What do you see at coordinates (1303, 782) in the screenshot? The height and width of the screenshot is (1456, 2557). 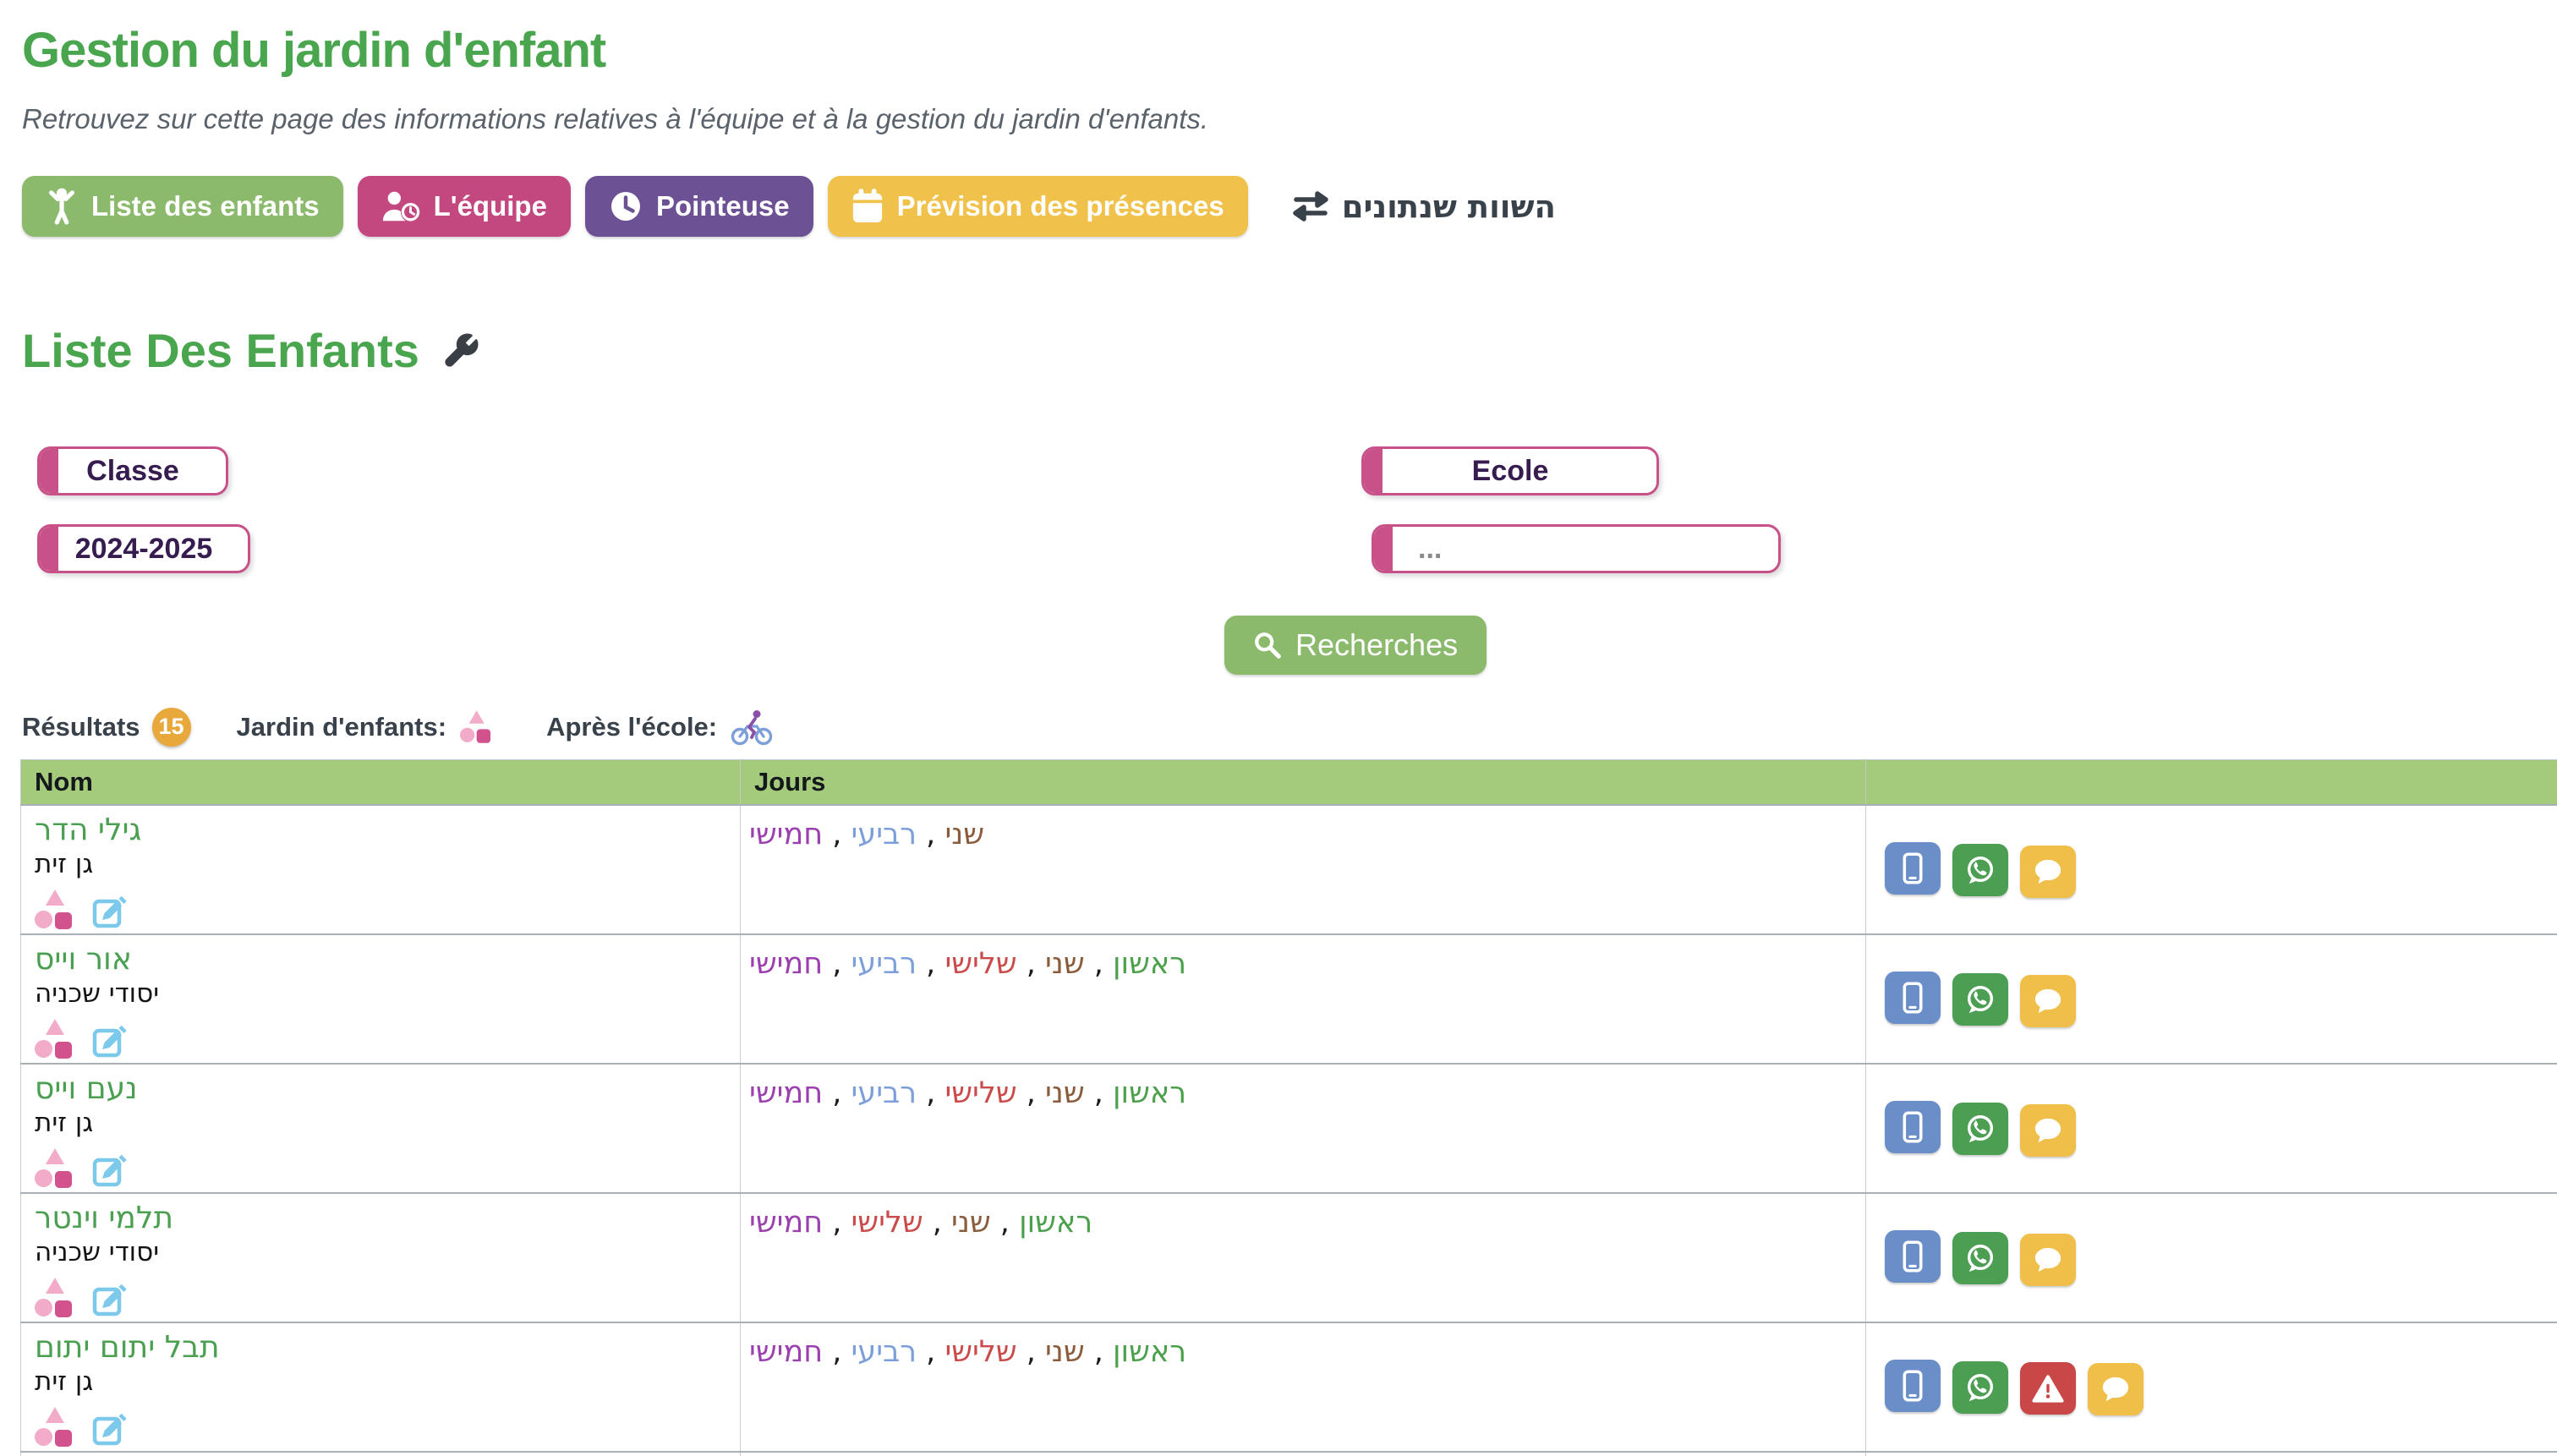 I see `column-header-jours: Jours` at bounding box center [1303, 782].